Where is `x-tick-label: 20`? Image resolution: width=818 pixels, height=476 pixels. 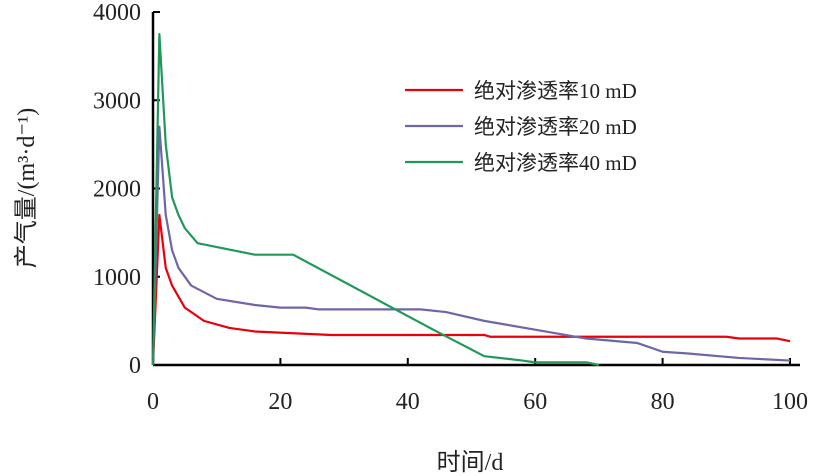
x-tick-label: 20 is located at coordinates (280, 402).